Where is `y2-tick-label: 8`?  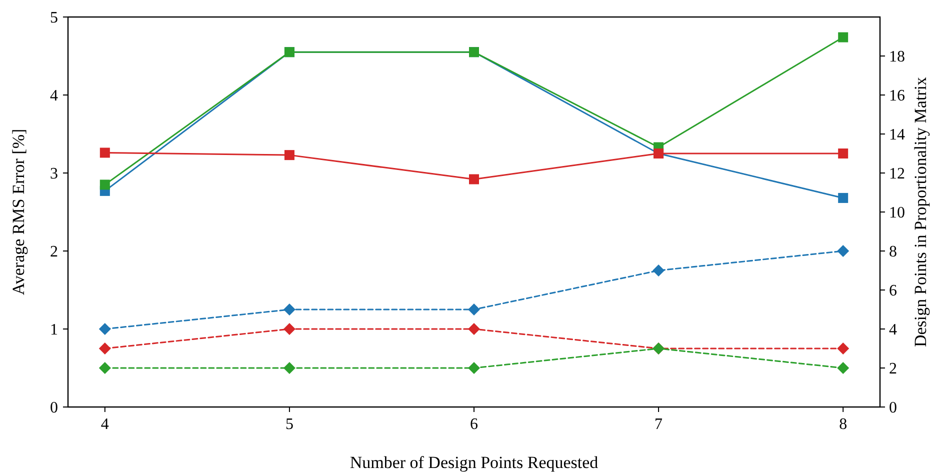
y2-tick-label: 8 is located at coordinates (893, 252).